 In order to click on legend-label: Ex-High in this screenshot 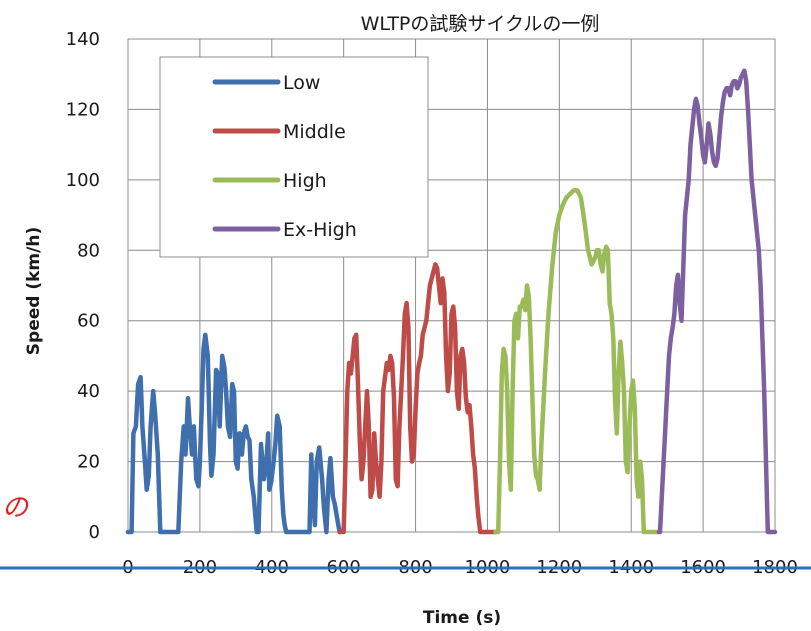, I will do `click(320, 230)`.